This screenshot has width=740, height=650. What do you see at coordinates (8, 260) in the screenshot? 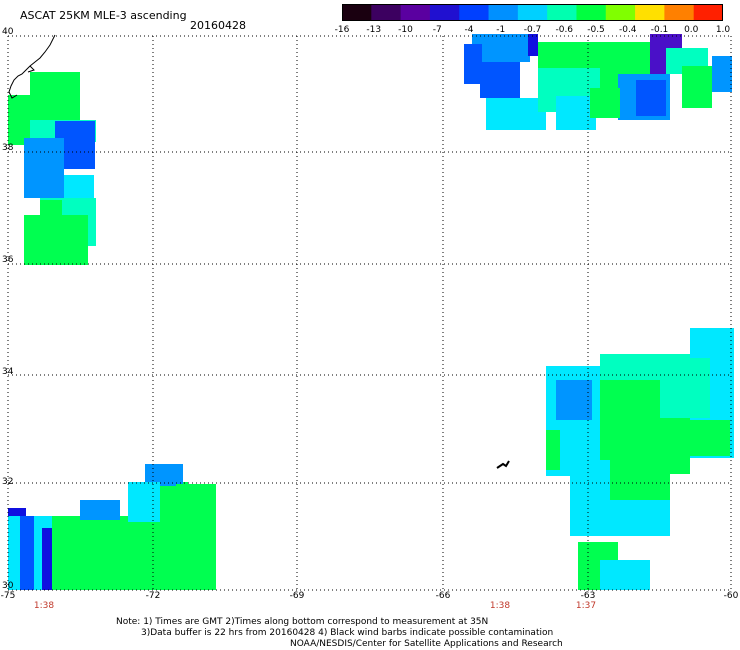
I see `lat-label: 36` at bounding box center [8, 260].